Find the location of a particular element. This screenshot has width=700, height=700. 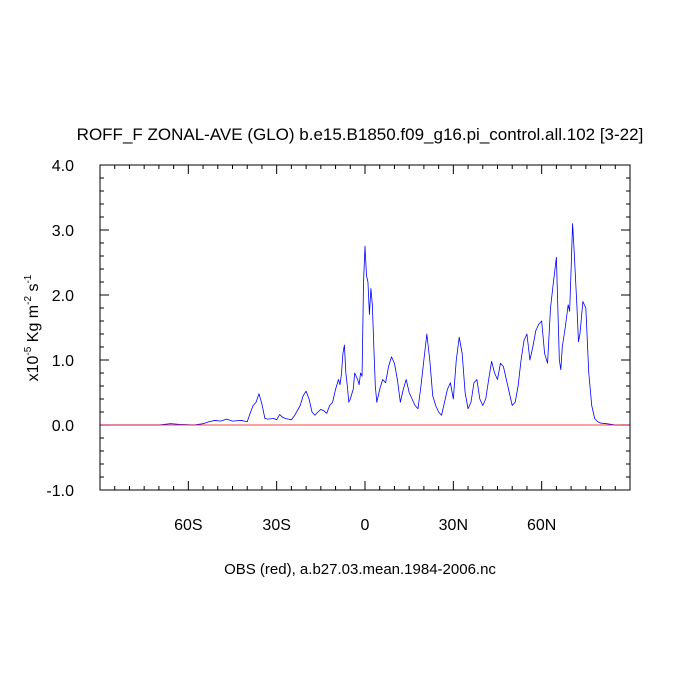

y-label-exp3: -1 is located at coordinates (28, 278).